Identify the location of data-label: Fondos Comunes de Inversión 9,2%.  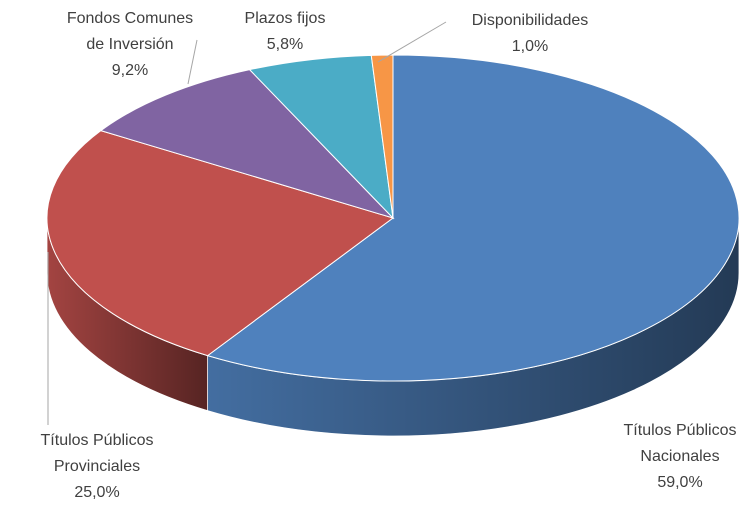
(130, 45).